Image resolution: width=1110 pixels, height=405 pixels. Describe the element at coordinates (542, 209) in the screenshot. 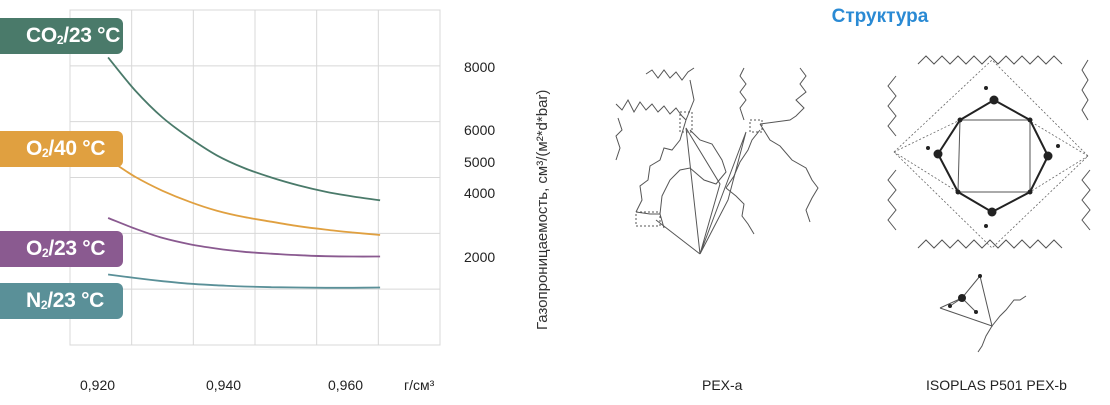

I see `y-axis-label: Газопроницаемость, см³/(м²*d*bar)` at that location.